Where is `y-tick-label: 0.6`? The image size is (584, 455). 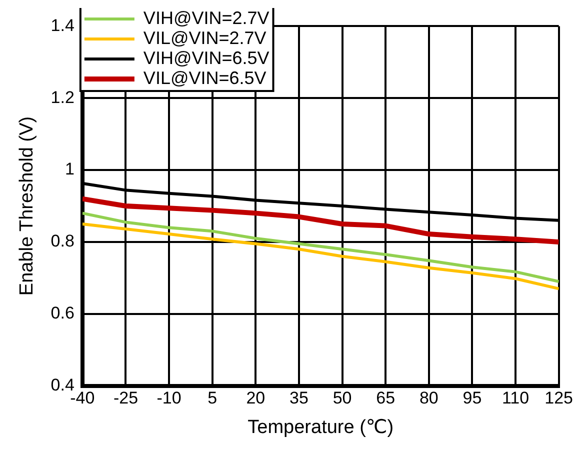 y-tick-label: 0.6 is located at coordinates (62, 313).